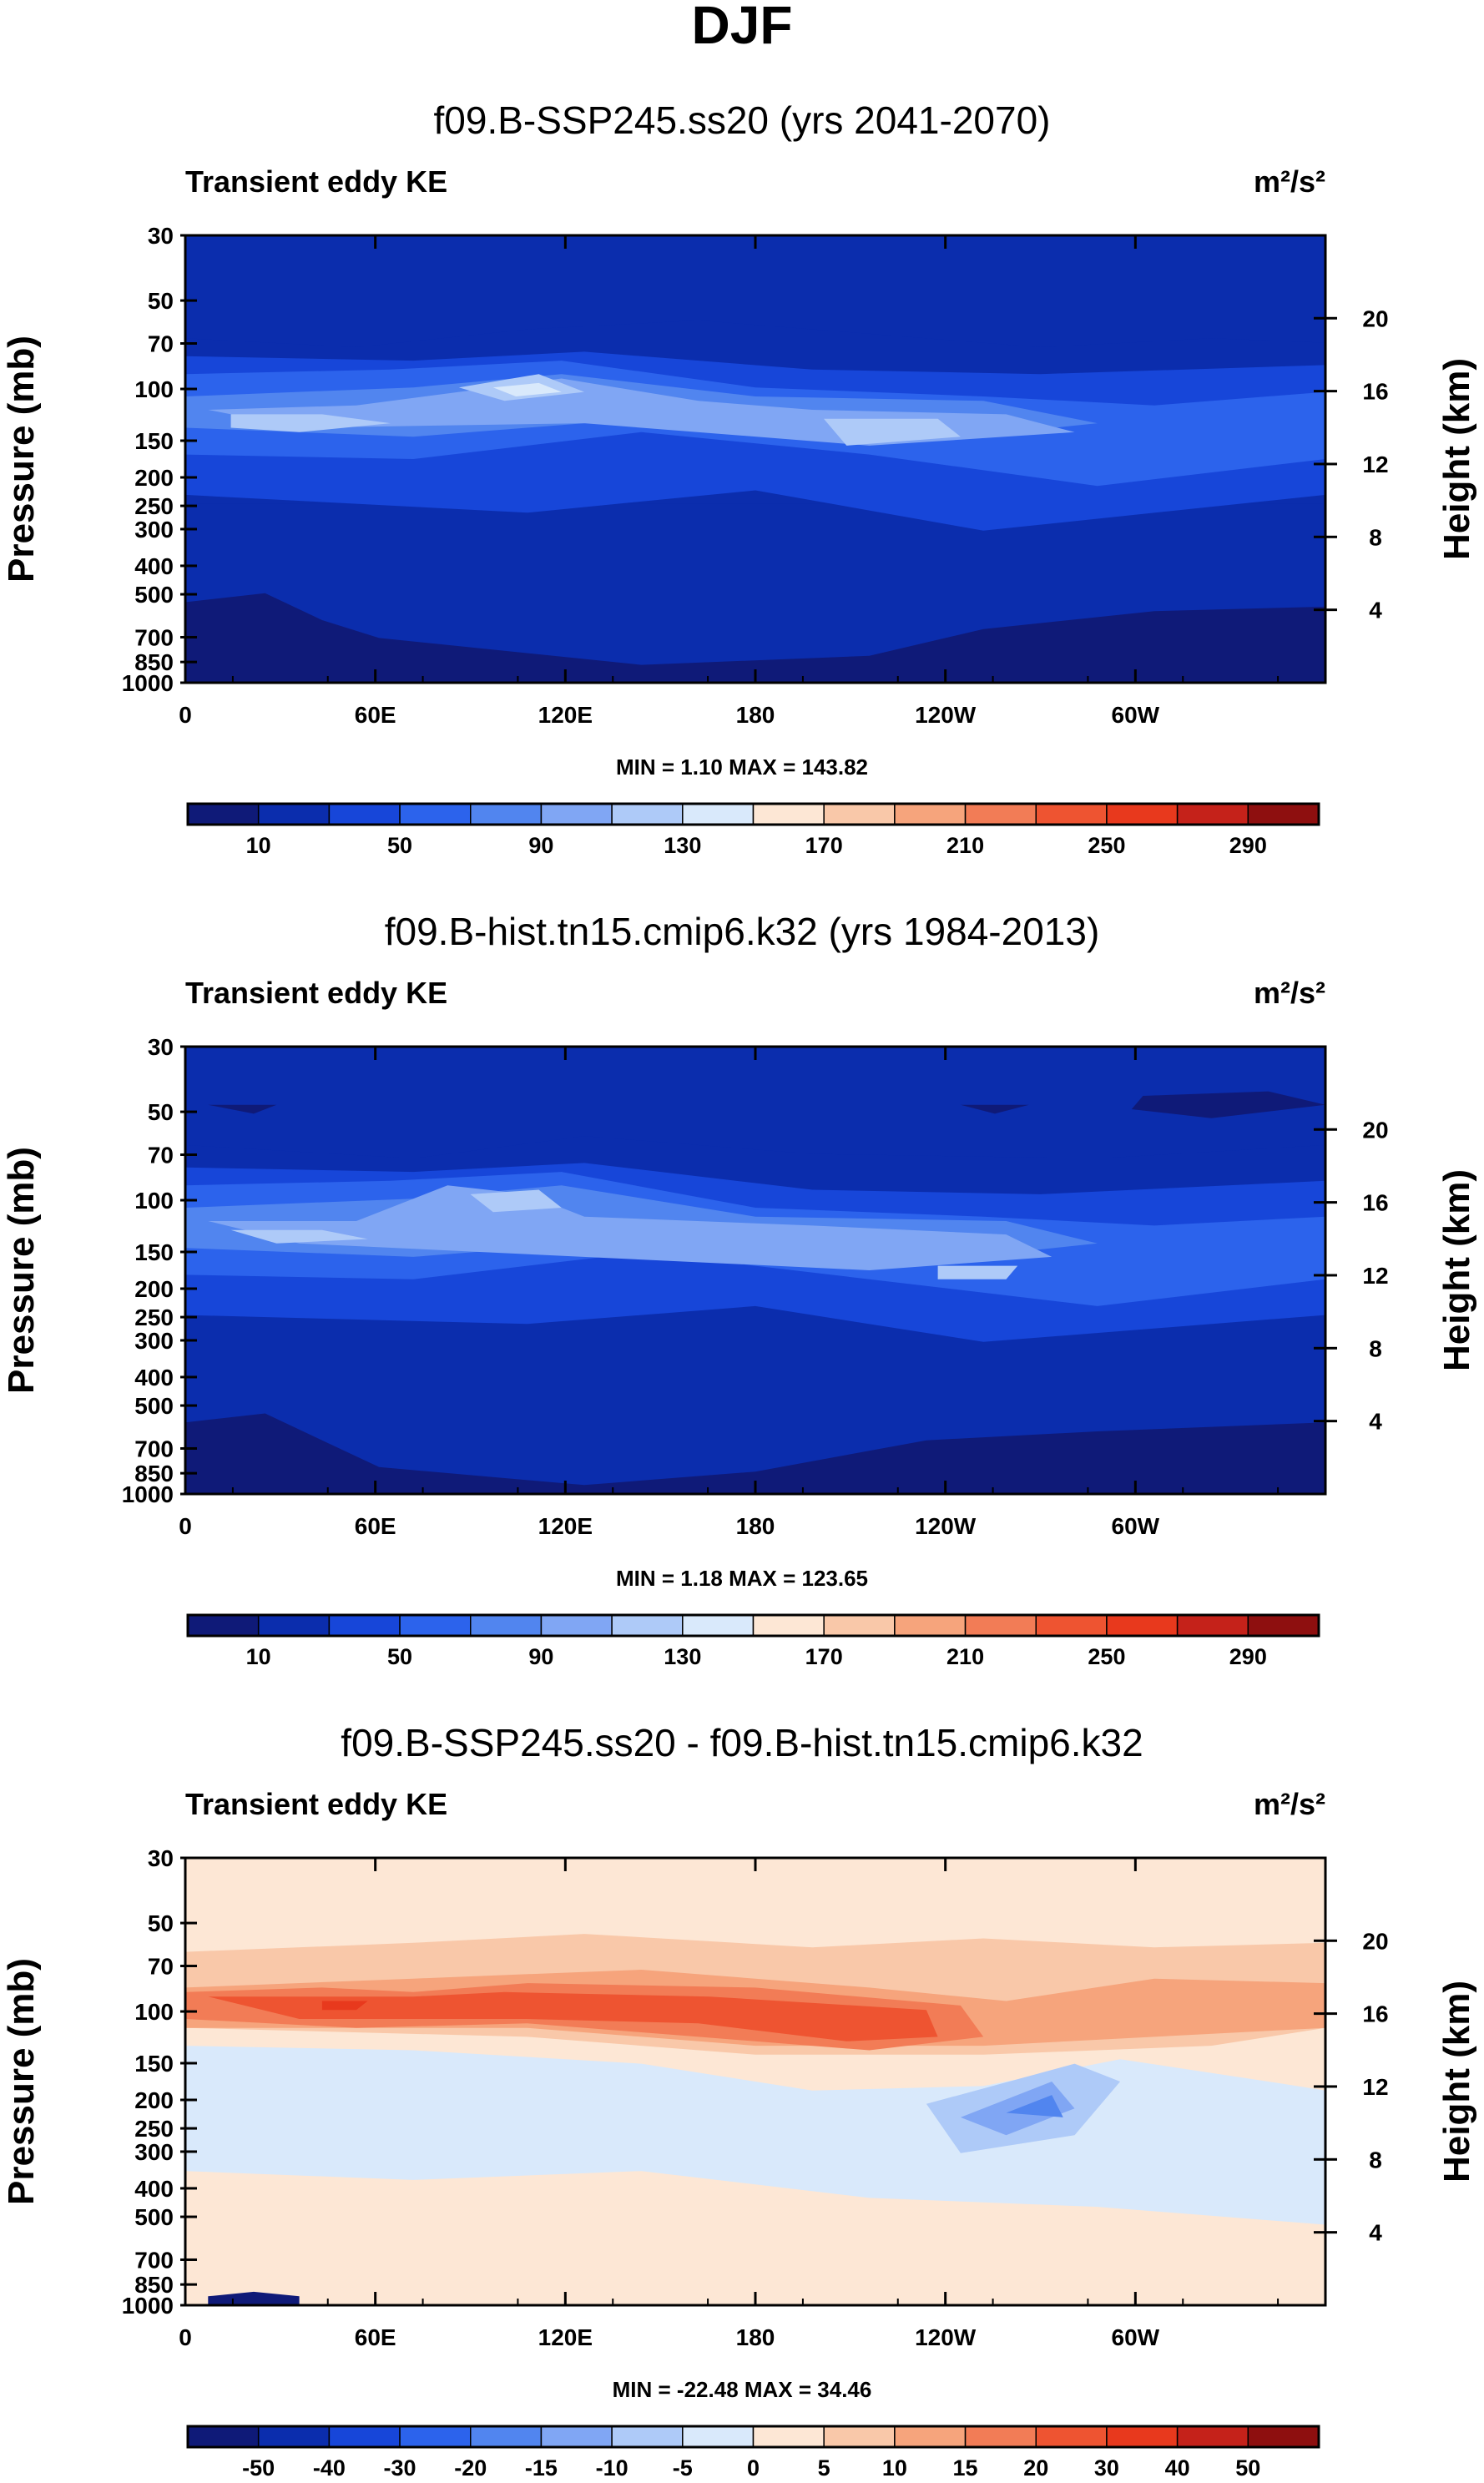 This screenshot has width=1484, height=2483. I want to click on colorbar-label: 0, so click(753, 2468).